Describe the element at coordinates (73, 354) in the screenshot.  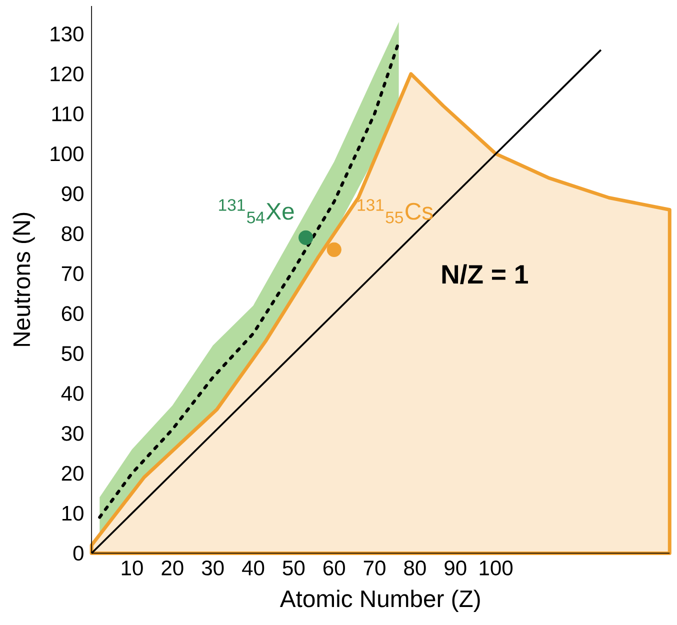
I see `y-tick-label: 50` at that location.